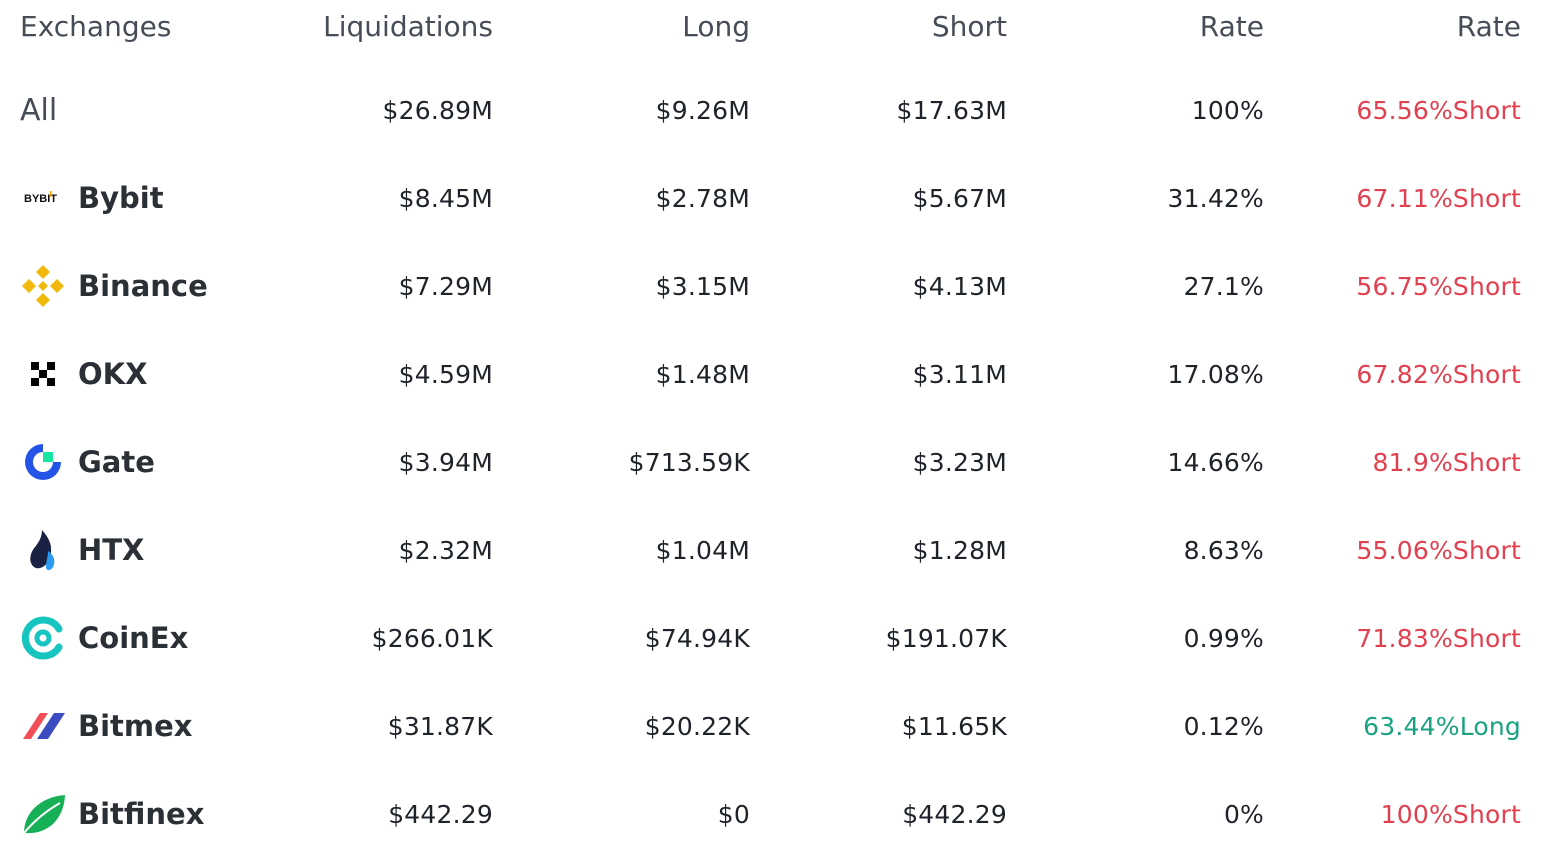  Describe the element at coordinates (113, 374) in the screenshot. I see `exchange-name: OKX` at that location.